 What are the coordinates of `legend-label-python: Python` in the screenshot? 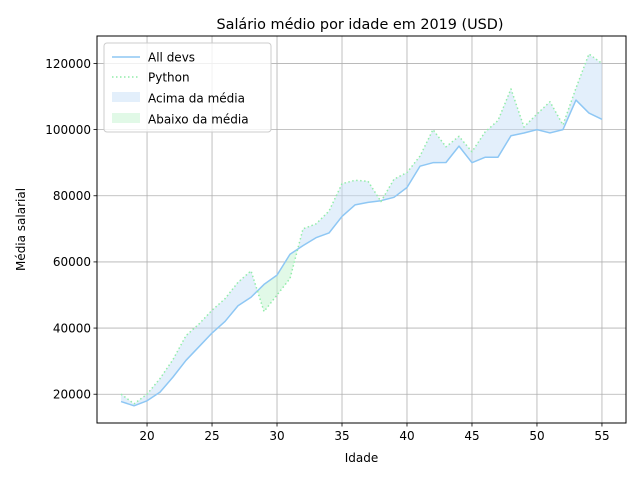 It's located at (169, 78).